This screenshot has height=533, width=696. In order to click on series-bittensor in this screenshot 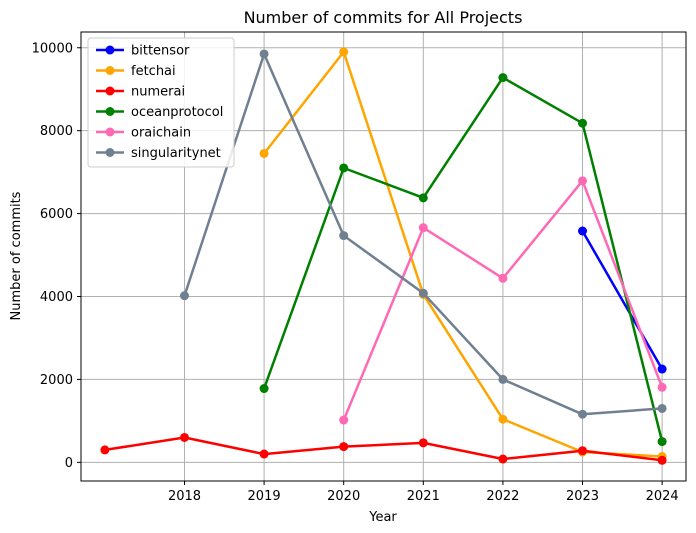, I will do `click(622, 300)`.